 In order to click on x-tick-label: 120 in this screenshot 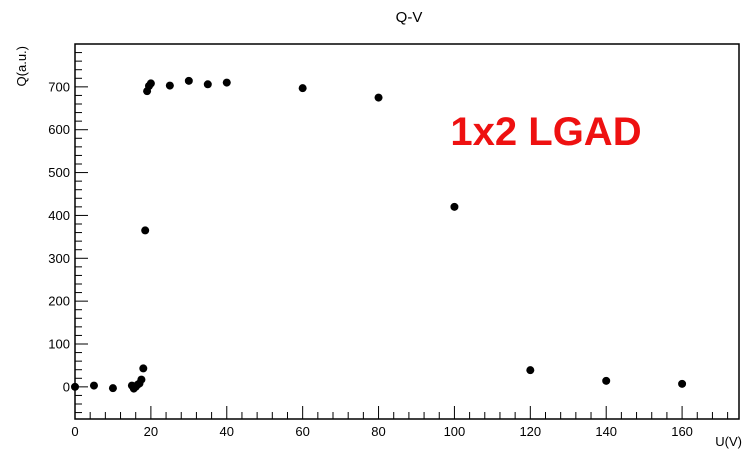, I will do `click(530, 431)`.